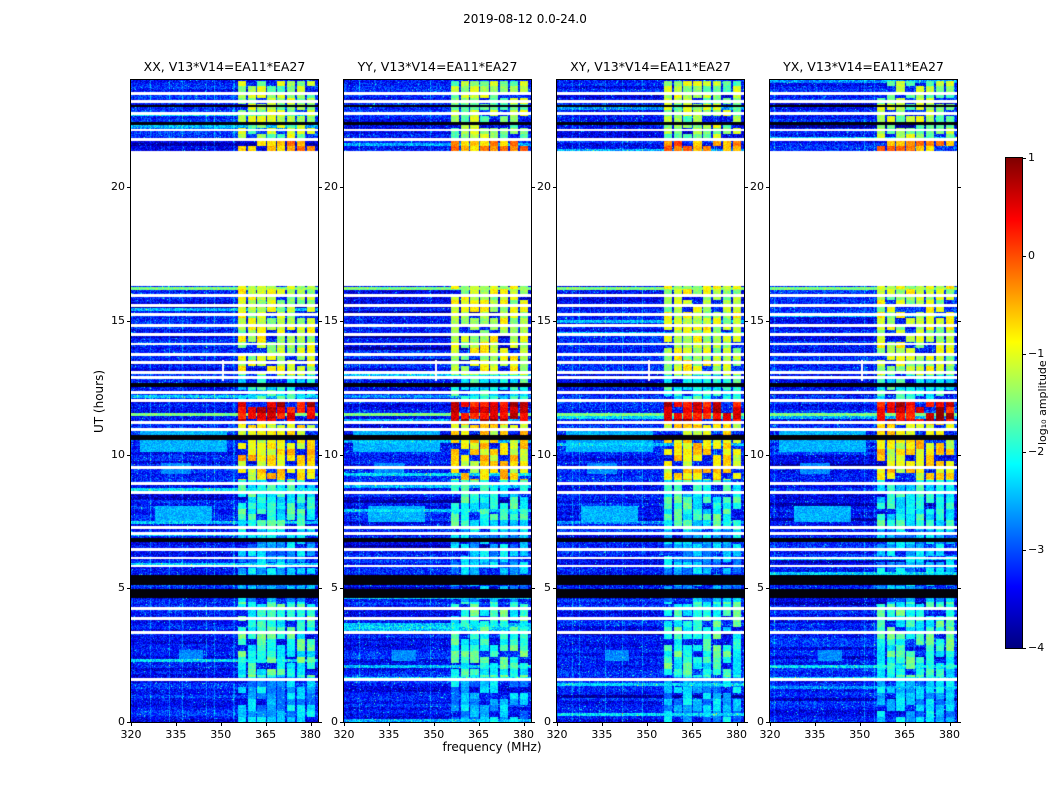  What do you see at coordinates (650, 66) in the screenshot?
I see `panel-title-xy: XY, V13*V14=EA11*EA27` at bounding box center [650, 66].